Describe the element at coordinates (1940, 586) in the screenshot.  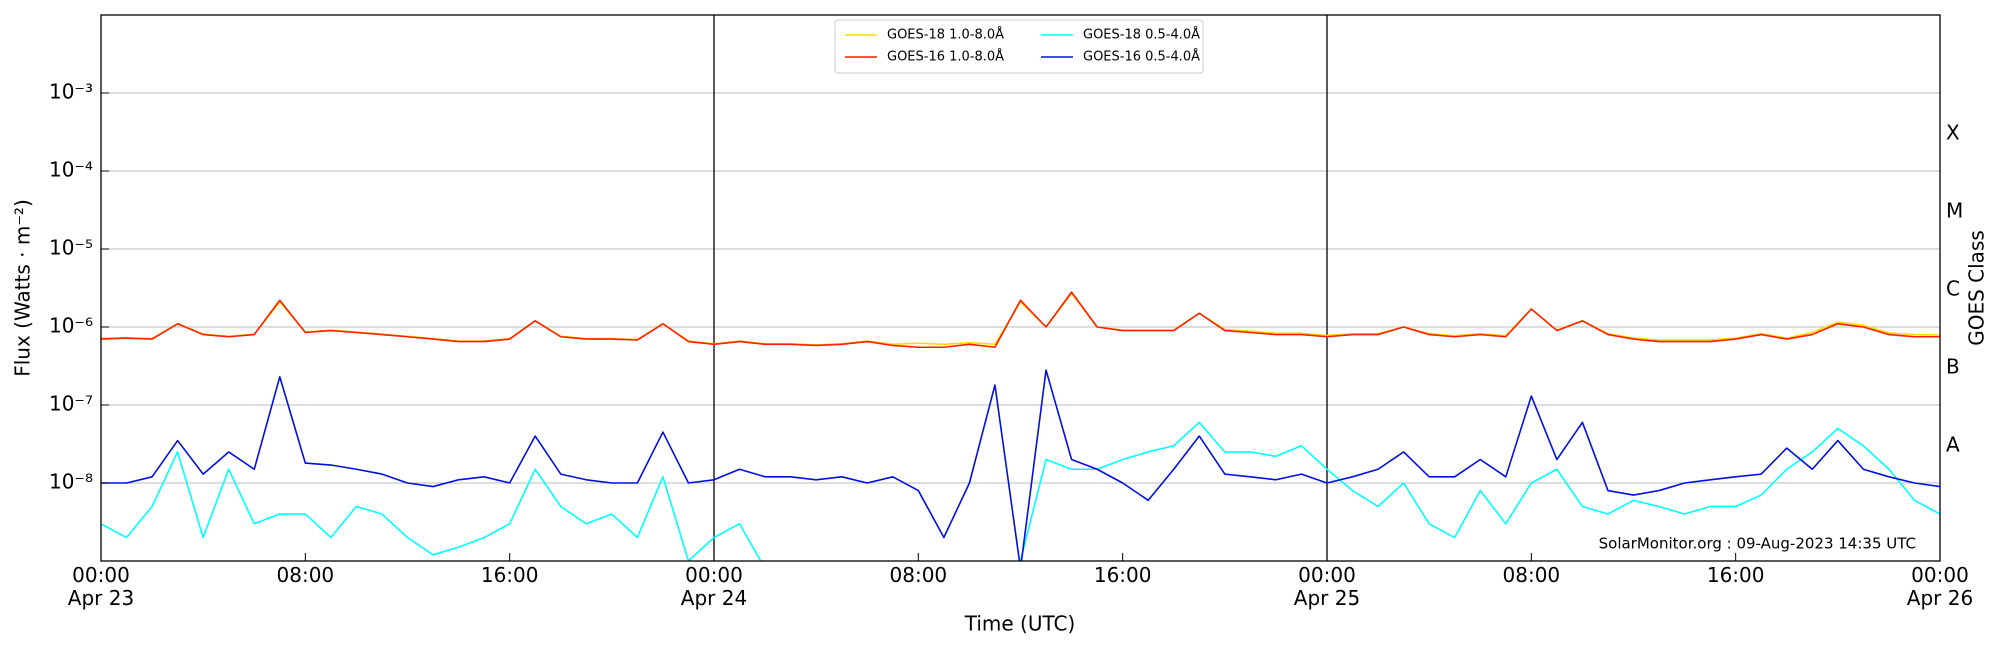
I see `x-tick-label: 00:00 Apr 26` at that location.